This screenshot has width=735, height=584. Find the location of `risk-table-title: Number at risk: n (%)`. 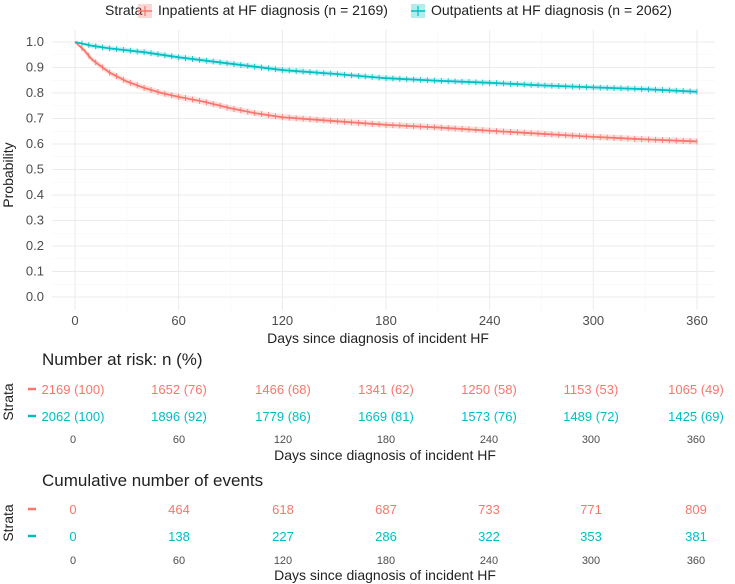

risk-table-title: Number at risk: n (%) is located at coordinates (122, 359).